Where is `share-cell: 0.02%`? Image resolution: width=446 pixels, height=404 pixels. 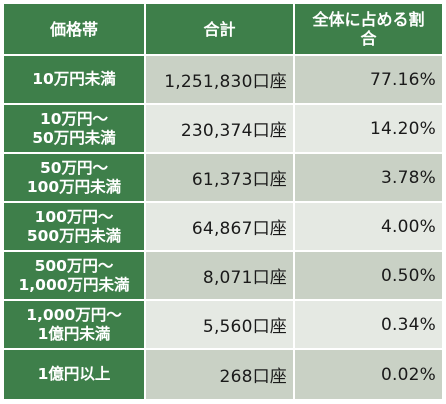
share-cell: 0.02% is located at coordinates (368, 374).